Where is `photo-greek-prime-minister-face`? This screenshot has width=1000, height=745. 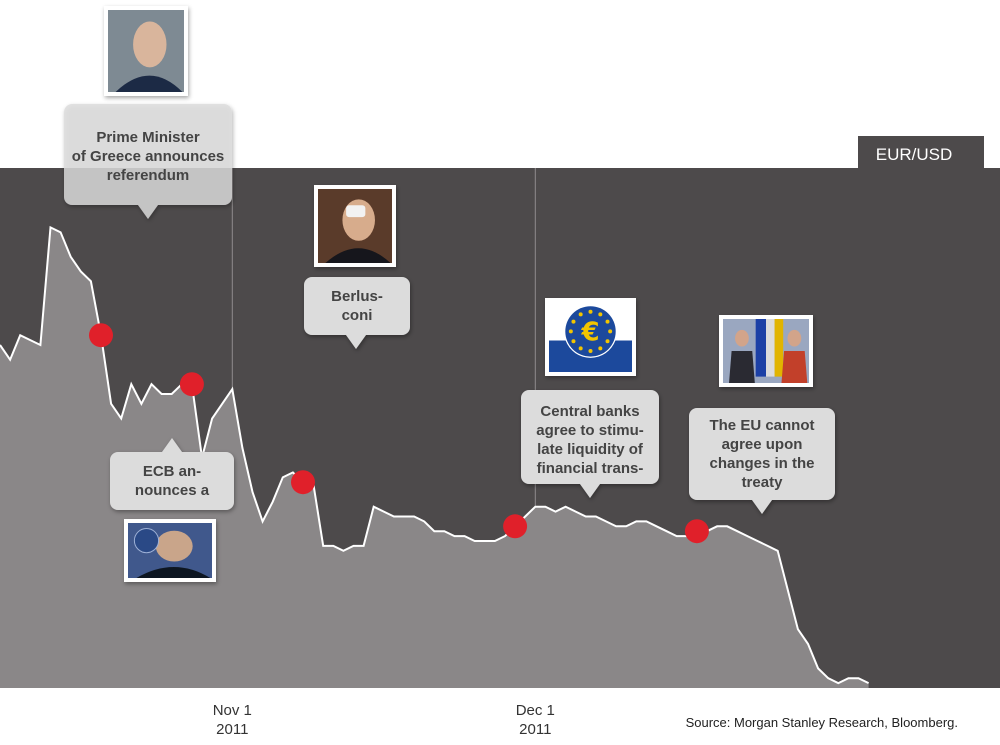
photo-greek-prime-minister-face is located at coordinates (150, 44).